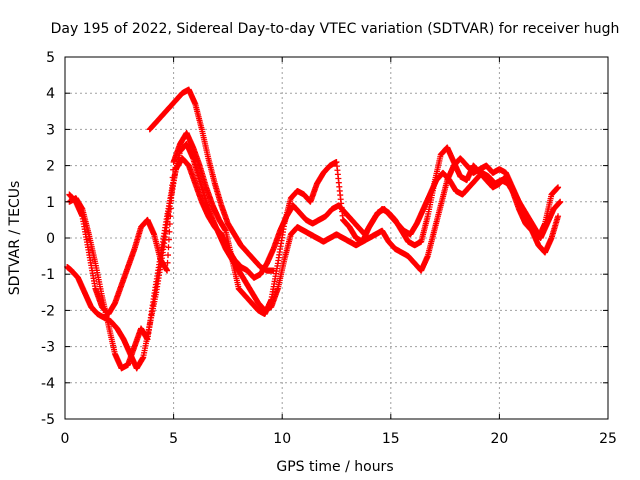  What do you see at coordinates (50, 130) in the screenshot?
I see `y-tick-label: 3` at bounding box center [50, 130].